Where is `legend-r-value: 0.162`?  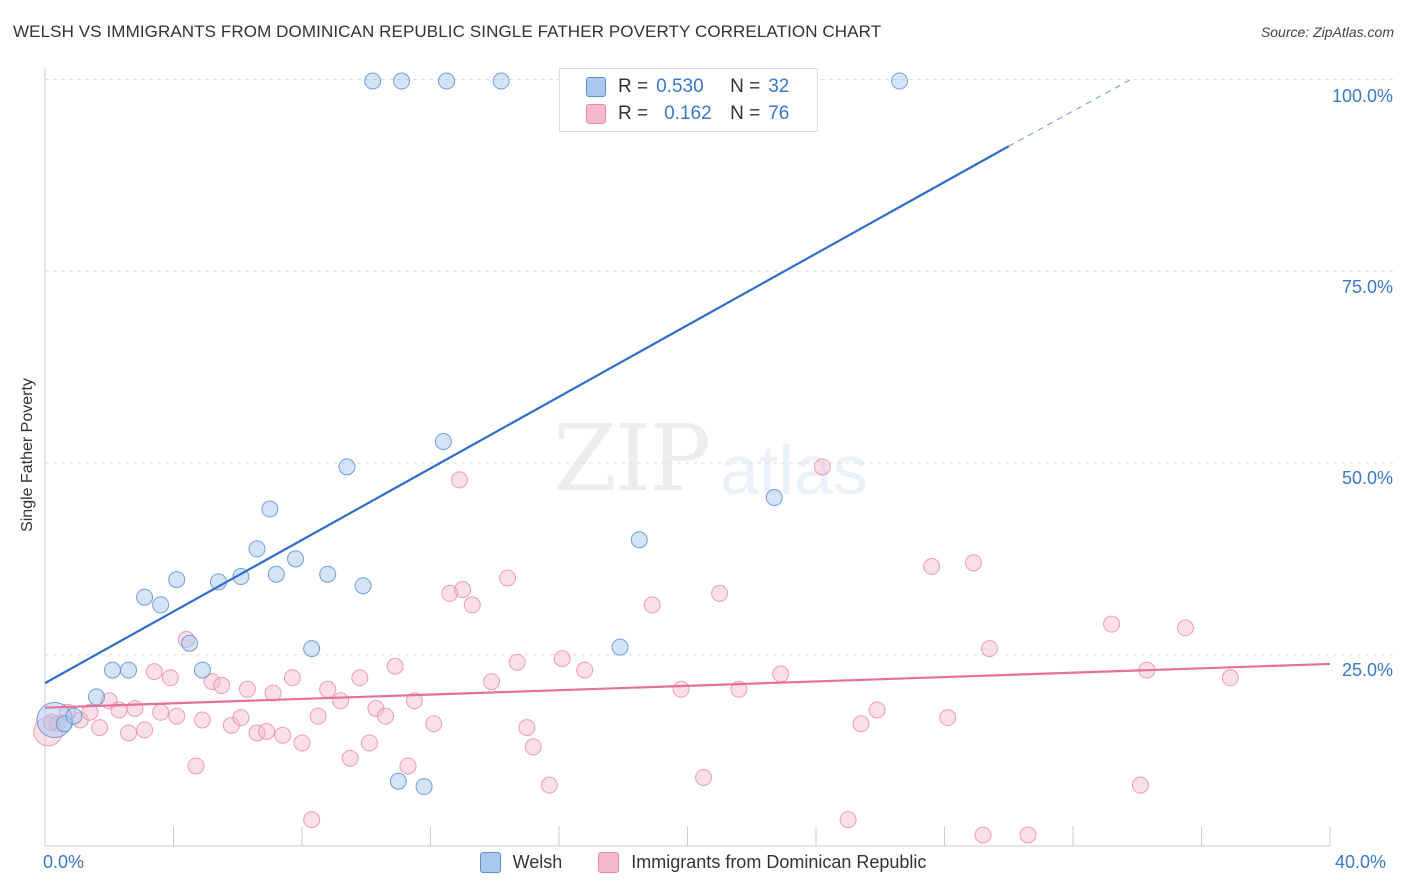 legend-r-value: 0.162 is located at coordinates (688, 113).